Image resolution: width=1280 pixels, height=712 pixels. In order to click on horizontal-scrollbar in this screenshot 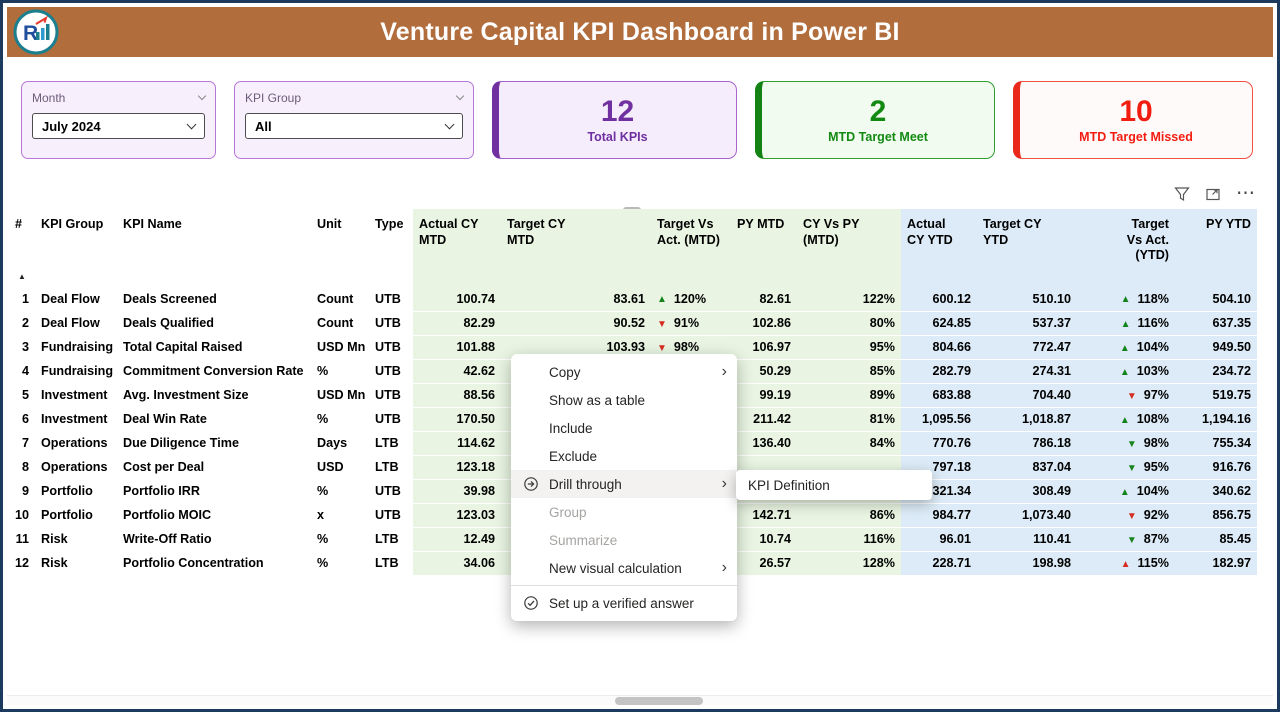, I will do `click(640, 700)`.